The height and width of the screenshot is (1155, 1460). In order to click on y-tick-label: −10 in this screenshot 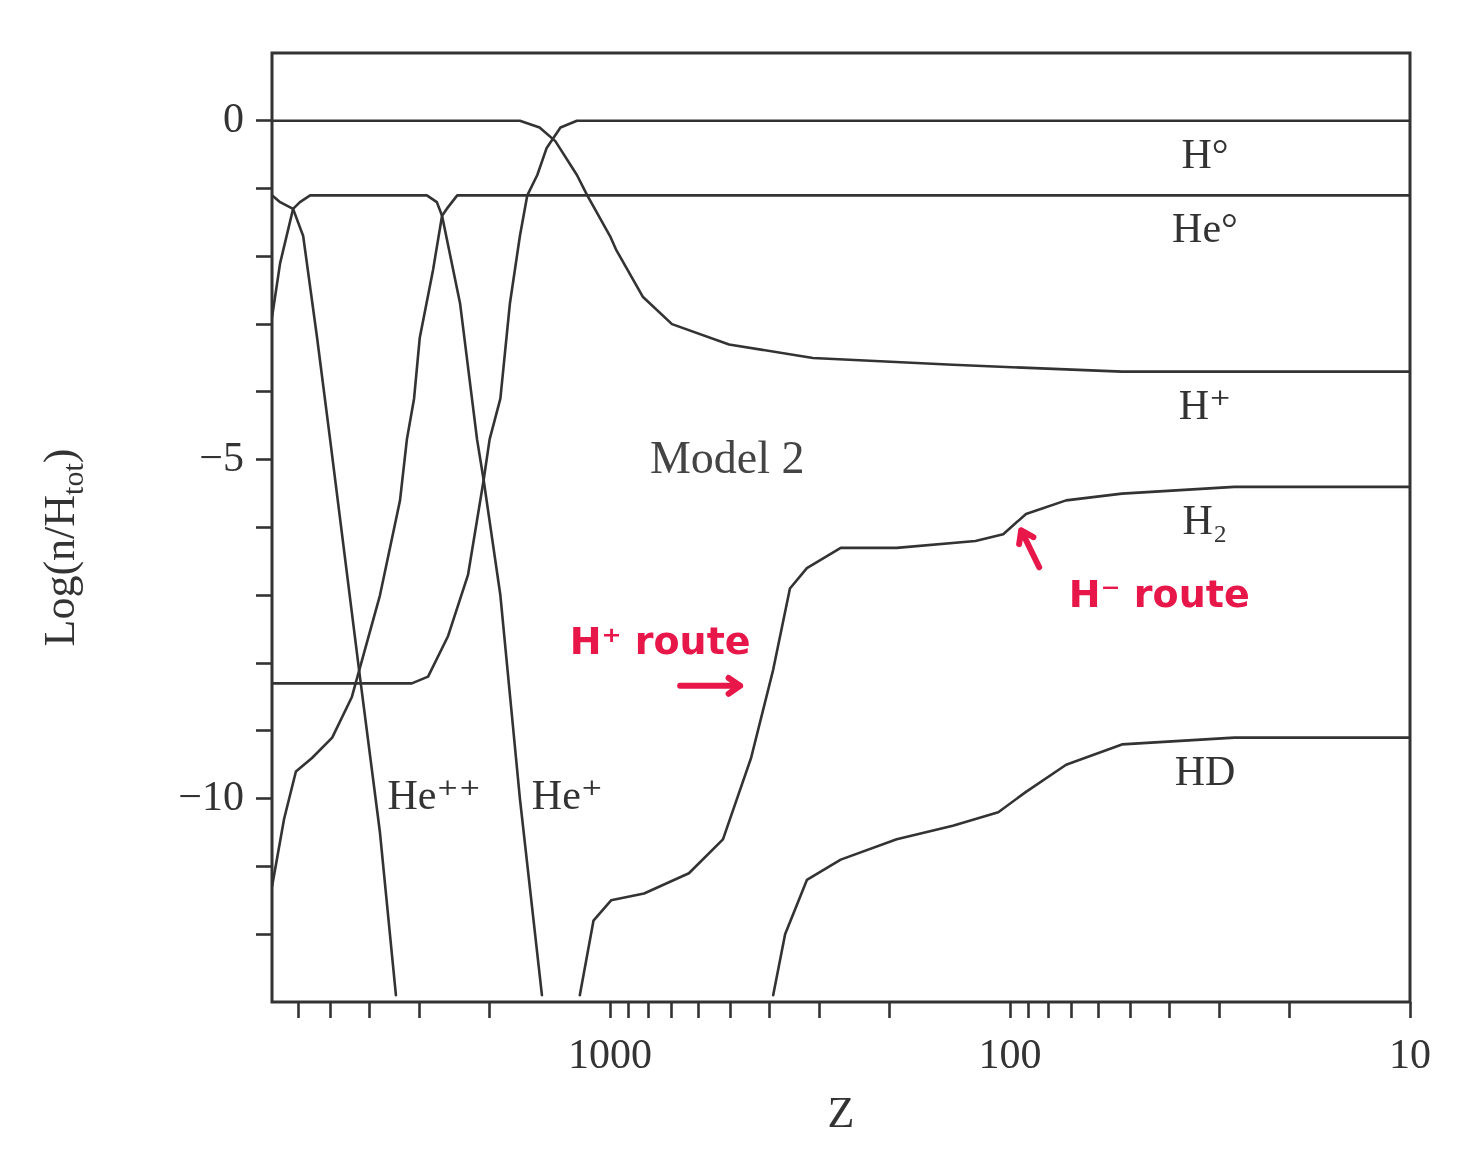, I will do `click(211, 795)`.